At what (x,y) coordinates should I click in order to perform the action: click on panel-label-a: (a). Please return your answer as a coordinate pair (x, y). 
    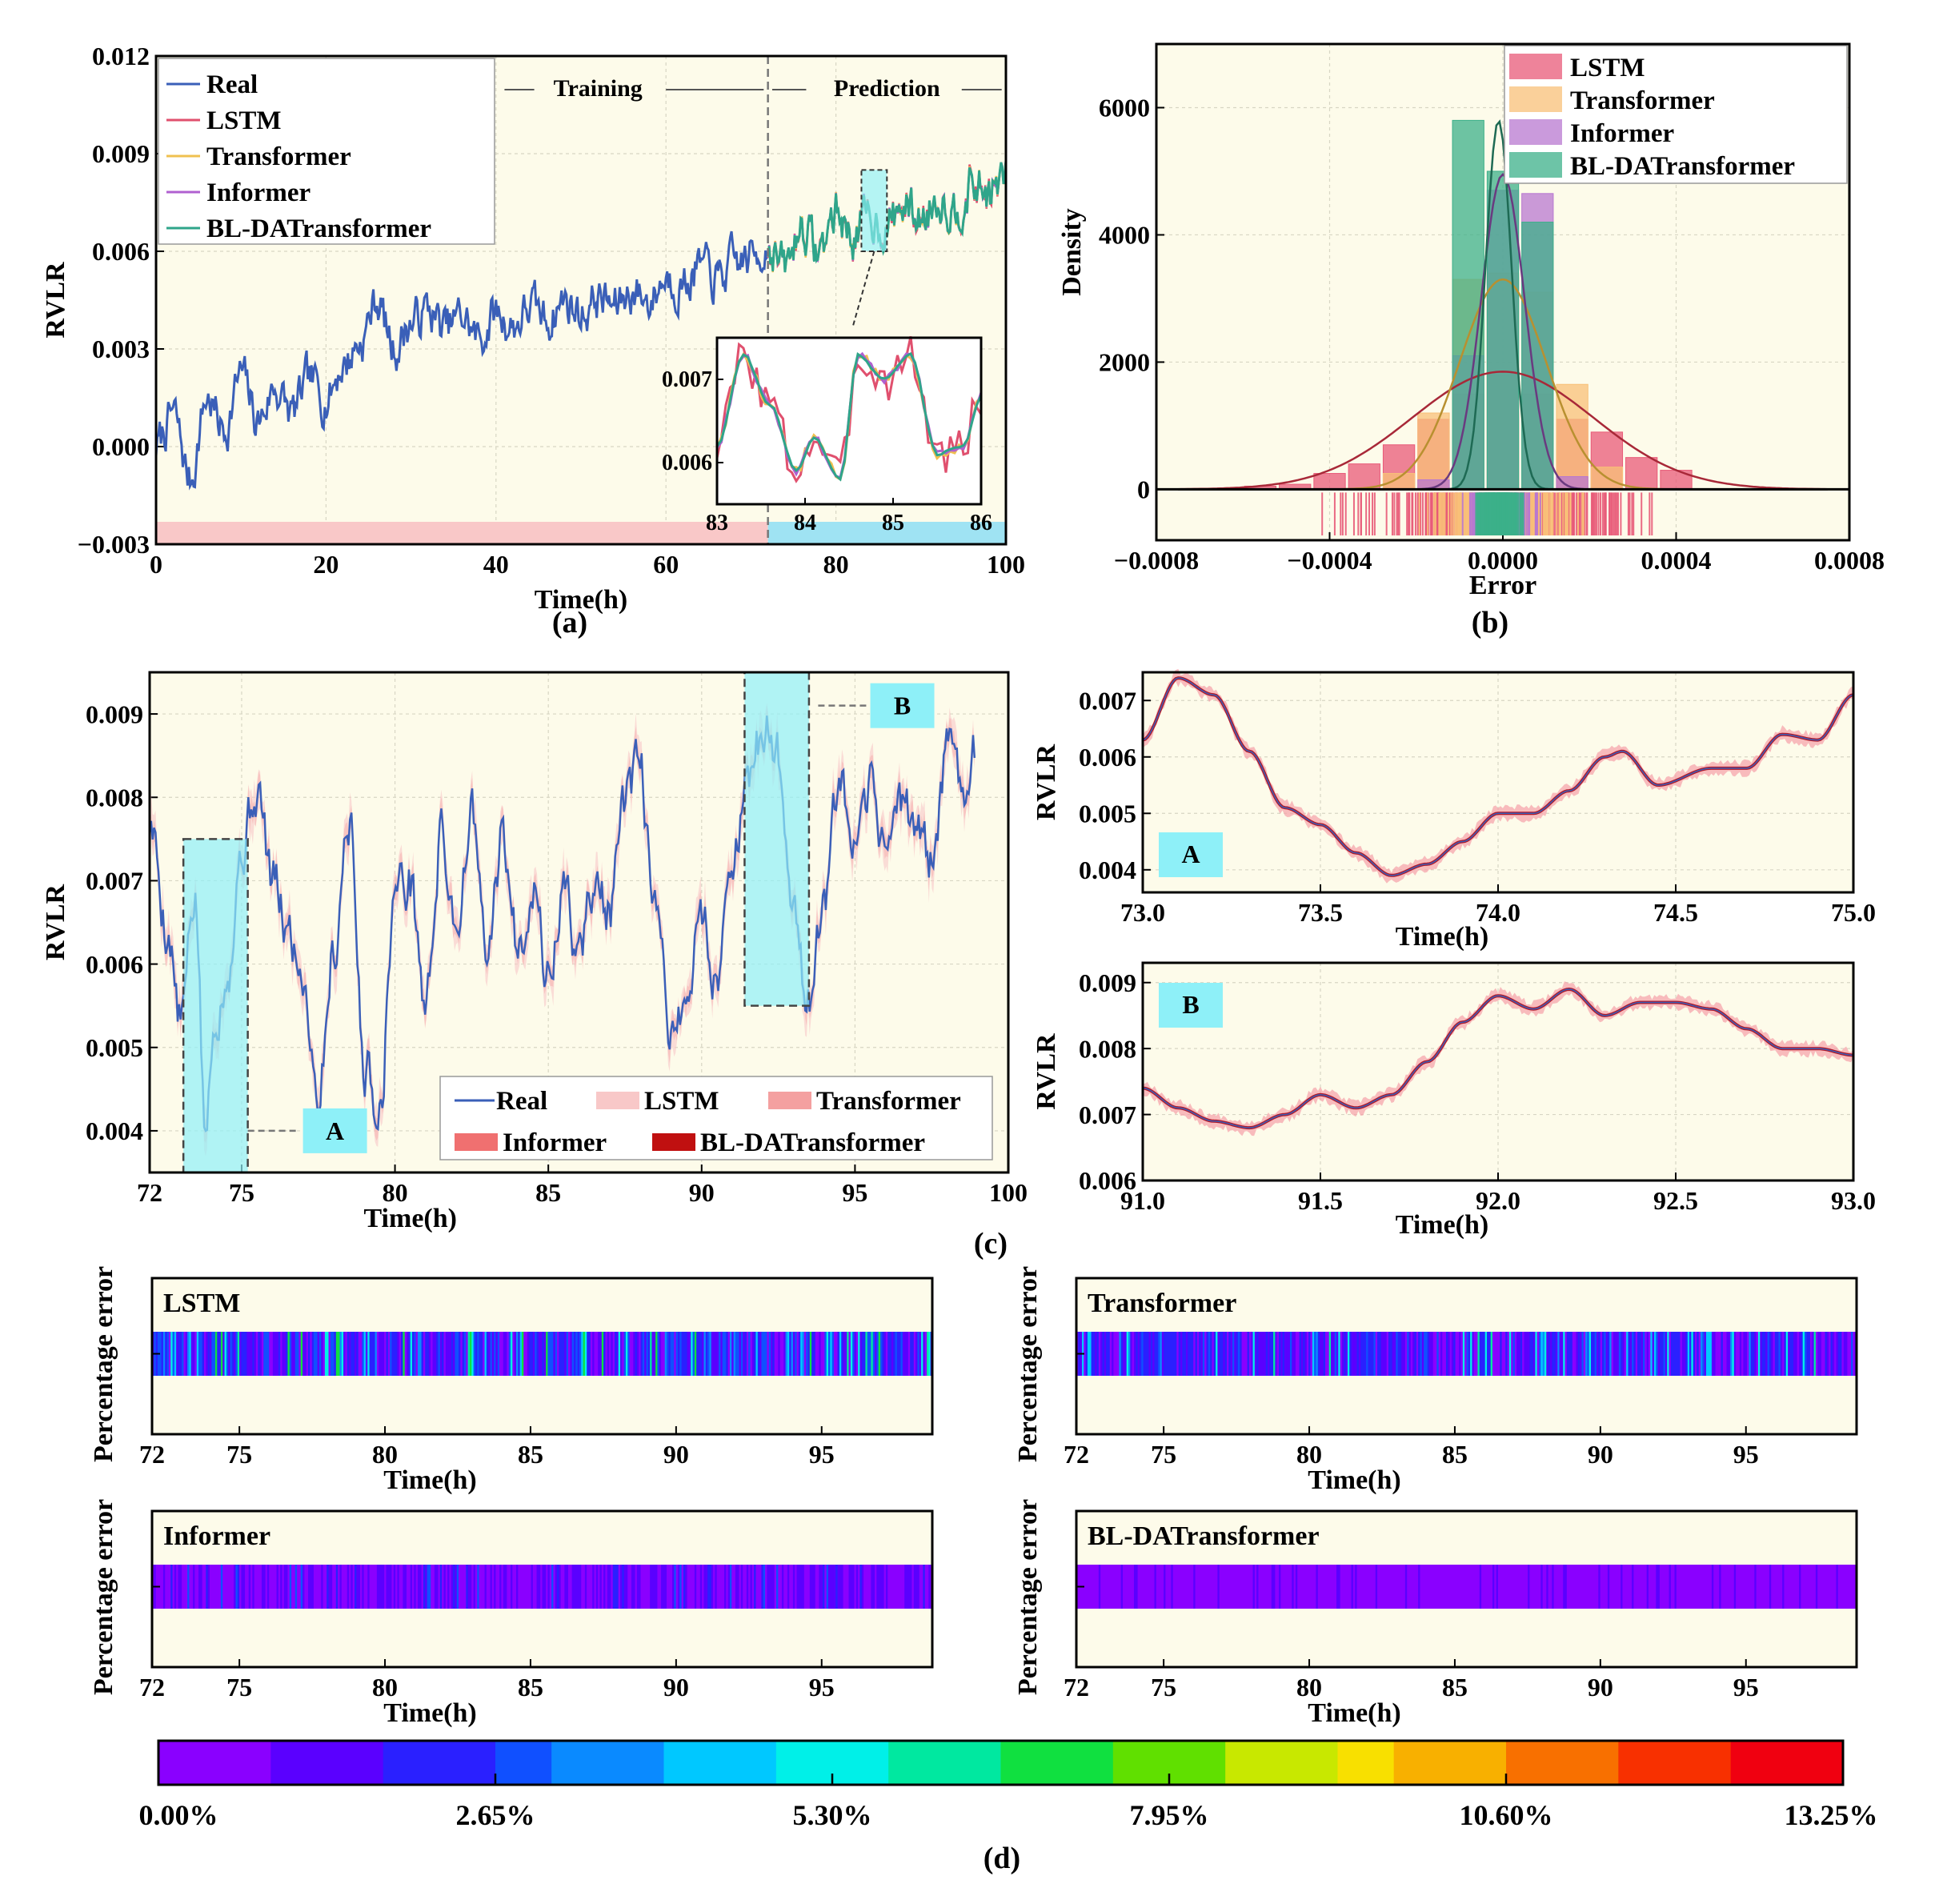
    Looking at the image, I should click on (569, 622).